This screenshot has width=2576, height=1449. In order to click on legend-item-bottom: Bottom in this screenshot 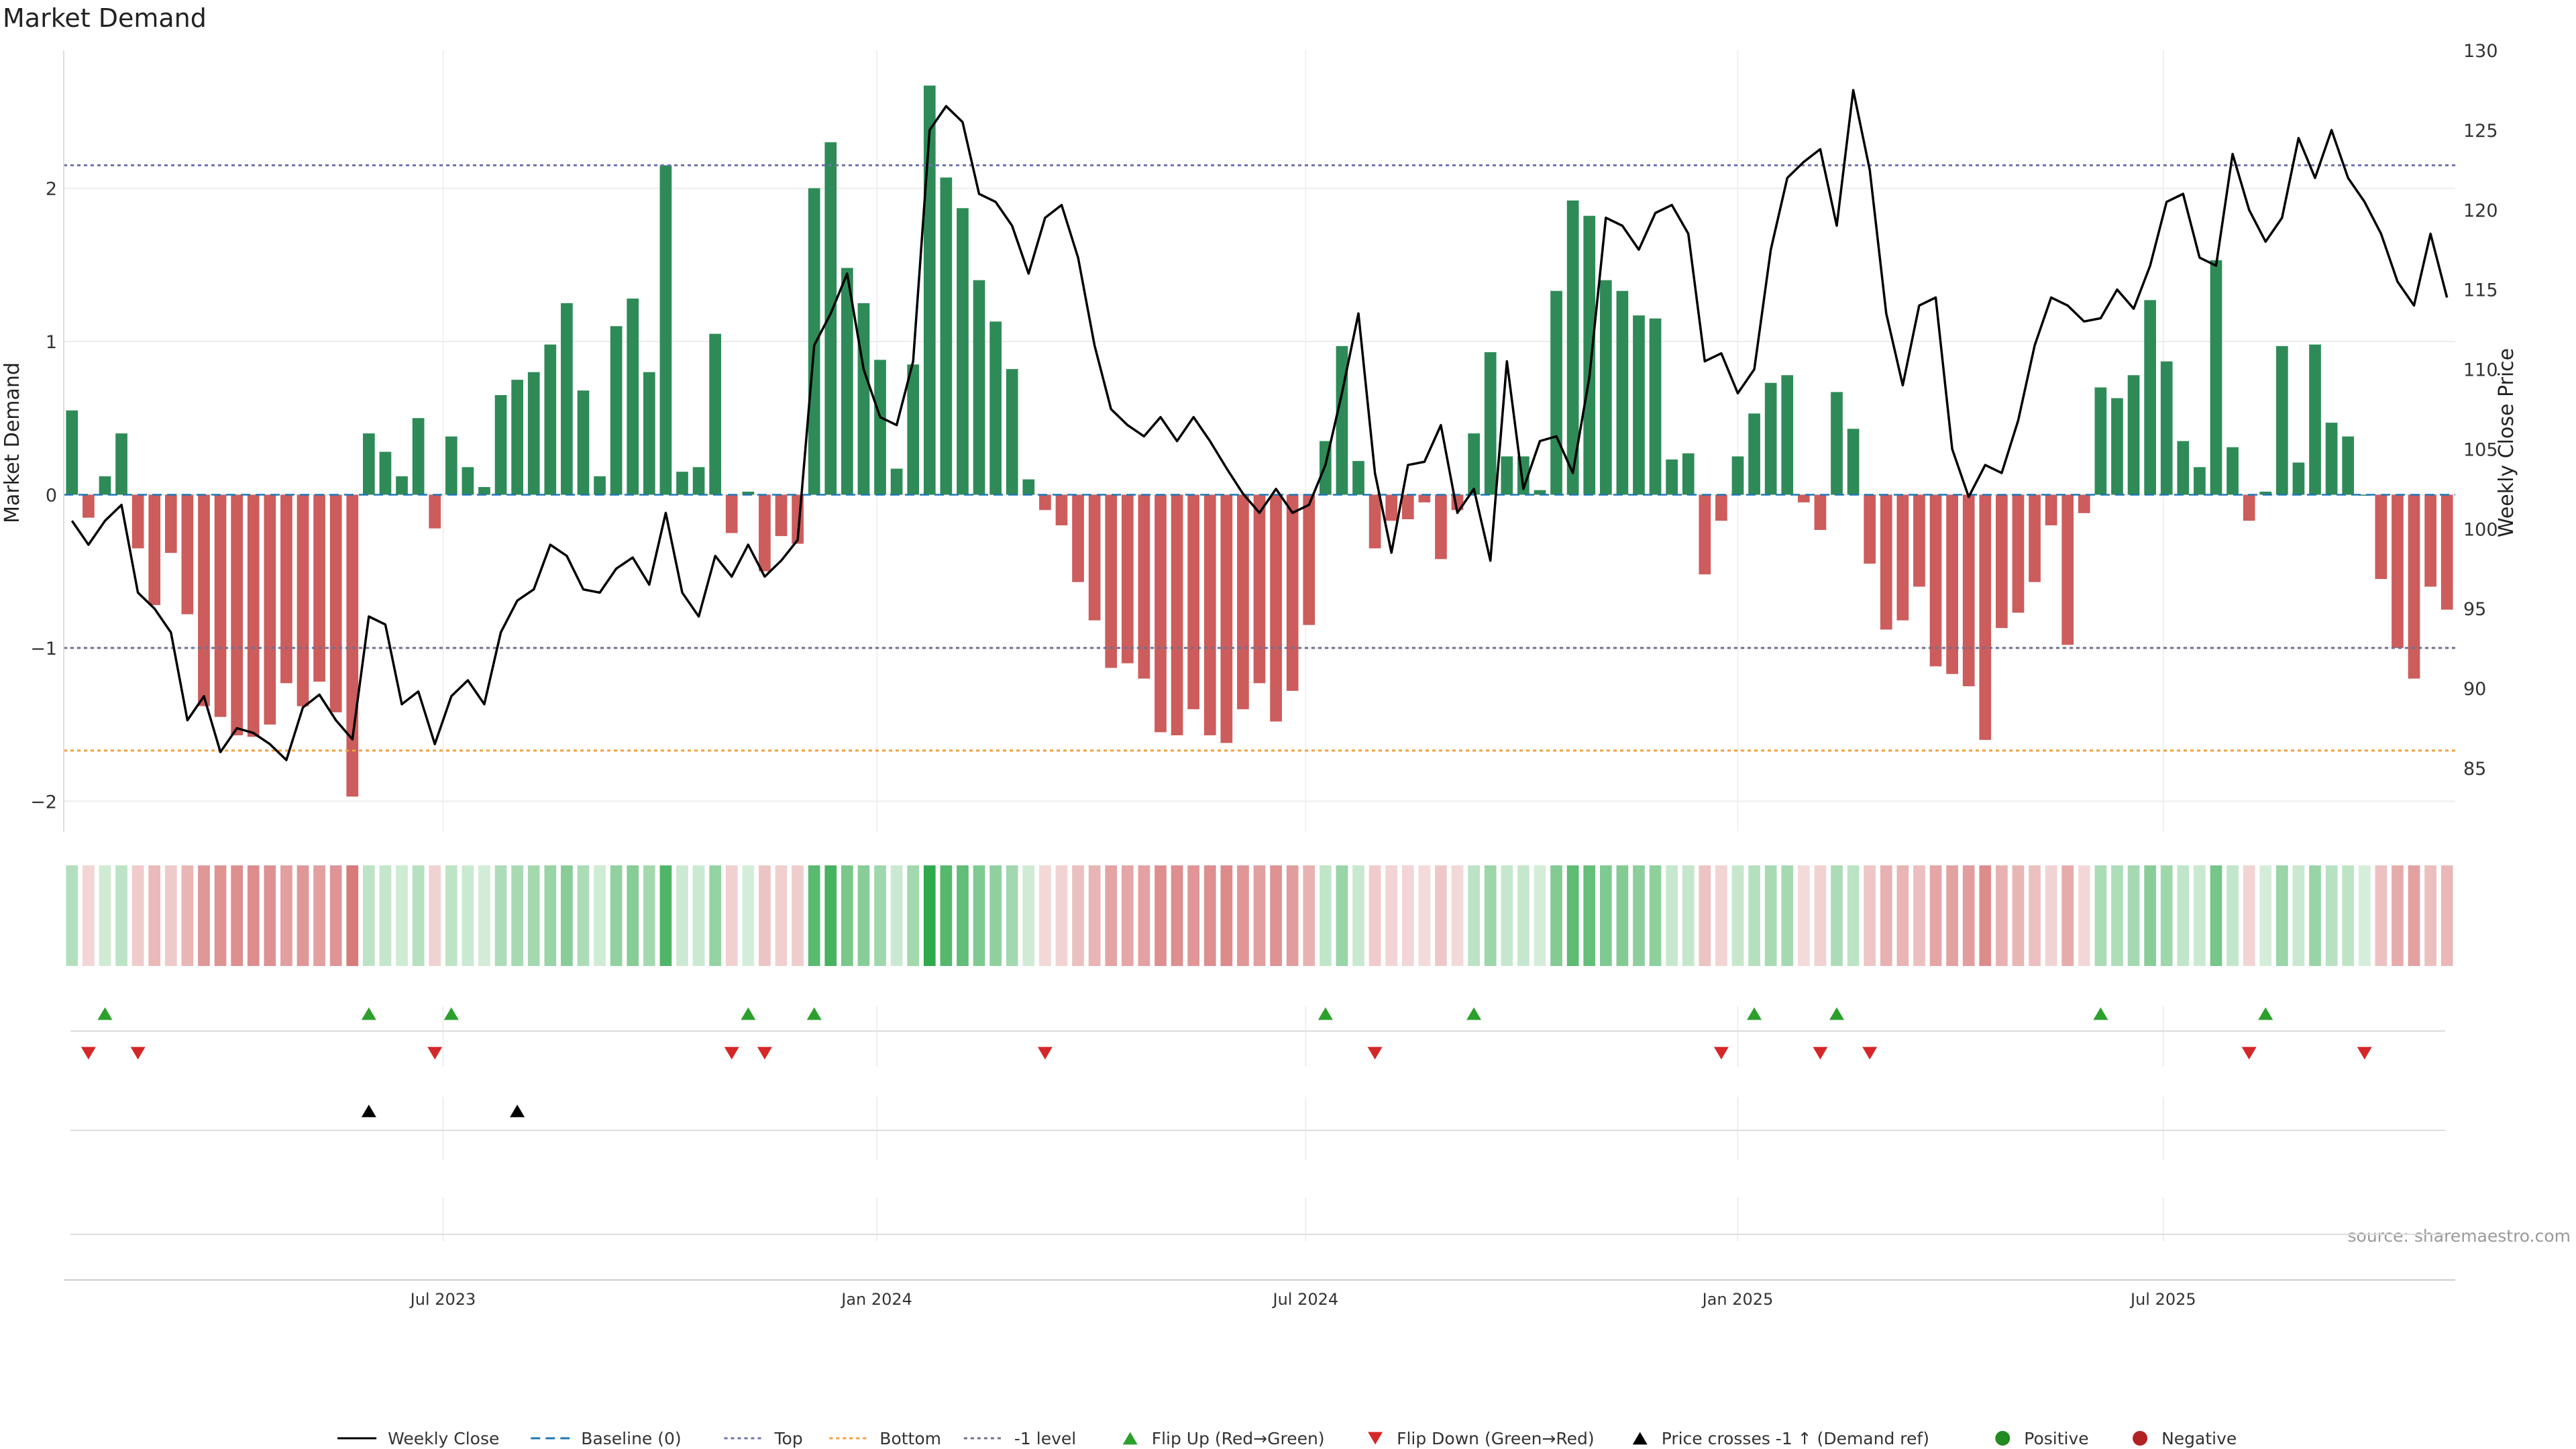, I will do `click(885, 1438)`.